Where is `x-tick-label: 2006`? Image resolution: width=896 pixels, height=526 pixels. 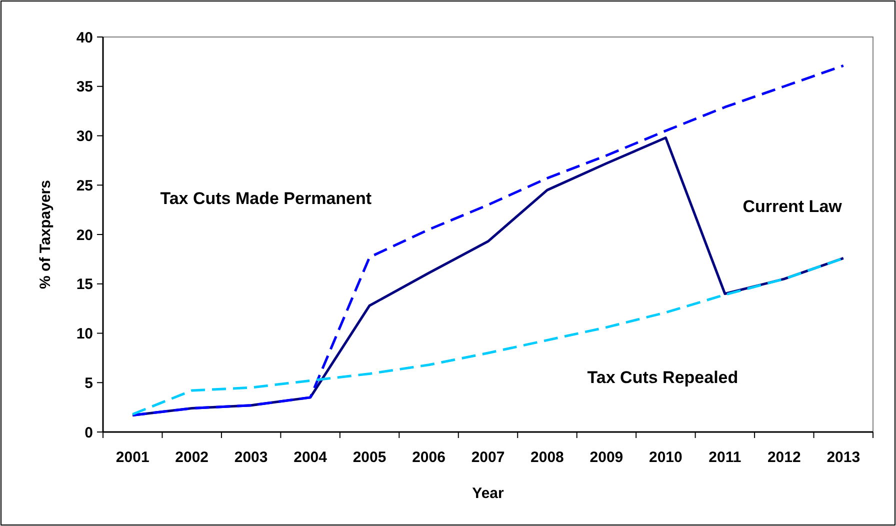 x-tick-label: 2006 is located at coordinates (429, 457).